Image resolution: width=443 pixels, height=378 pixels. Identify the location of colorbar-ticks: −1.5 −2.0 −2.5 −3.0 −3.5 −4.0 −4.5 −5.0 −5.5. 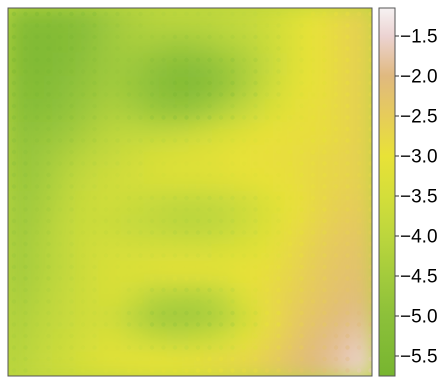
(416, 197).